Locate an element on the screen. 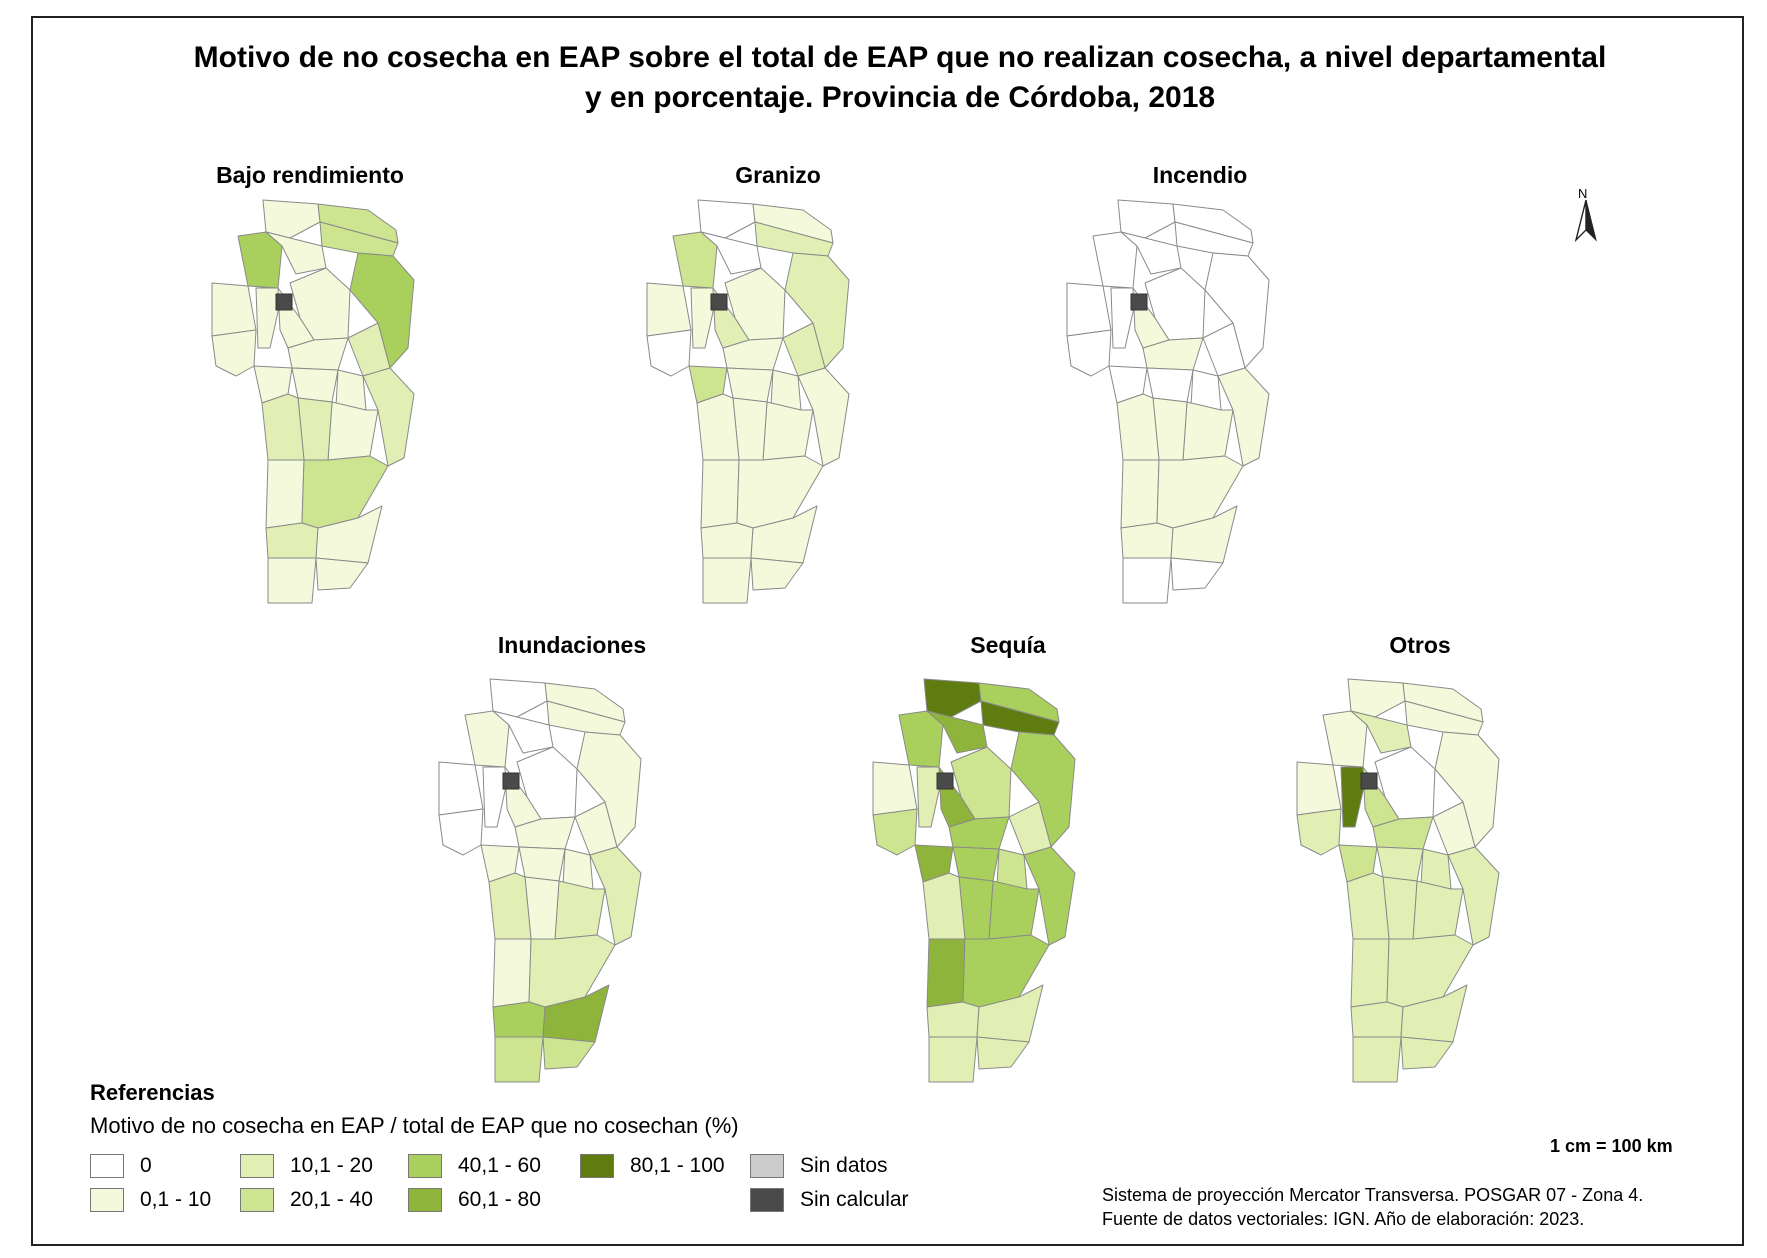  map-inundaciones is located at coordinates (540, 880).